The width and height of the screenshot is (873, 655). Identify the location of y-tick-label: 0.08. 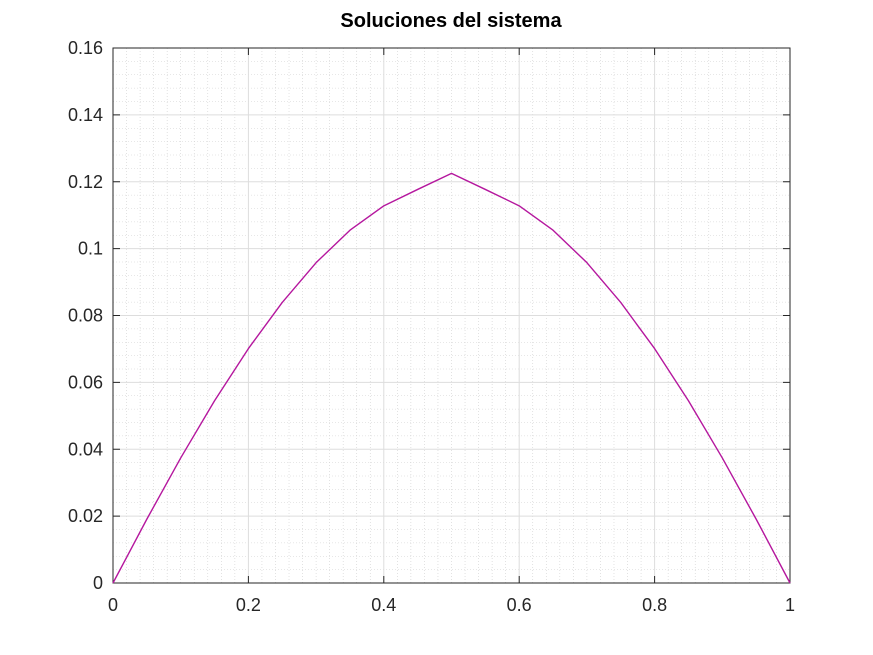
(85, 316).